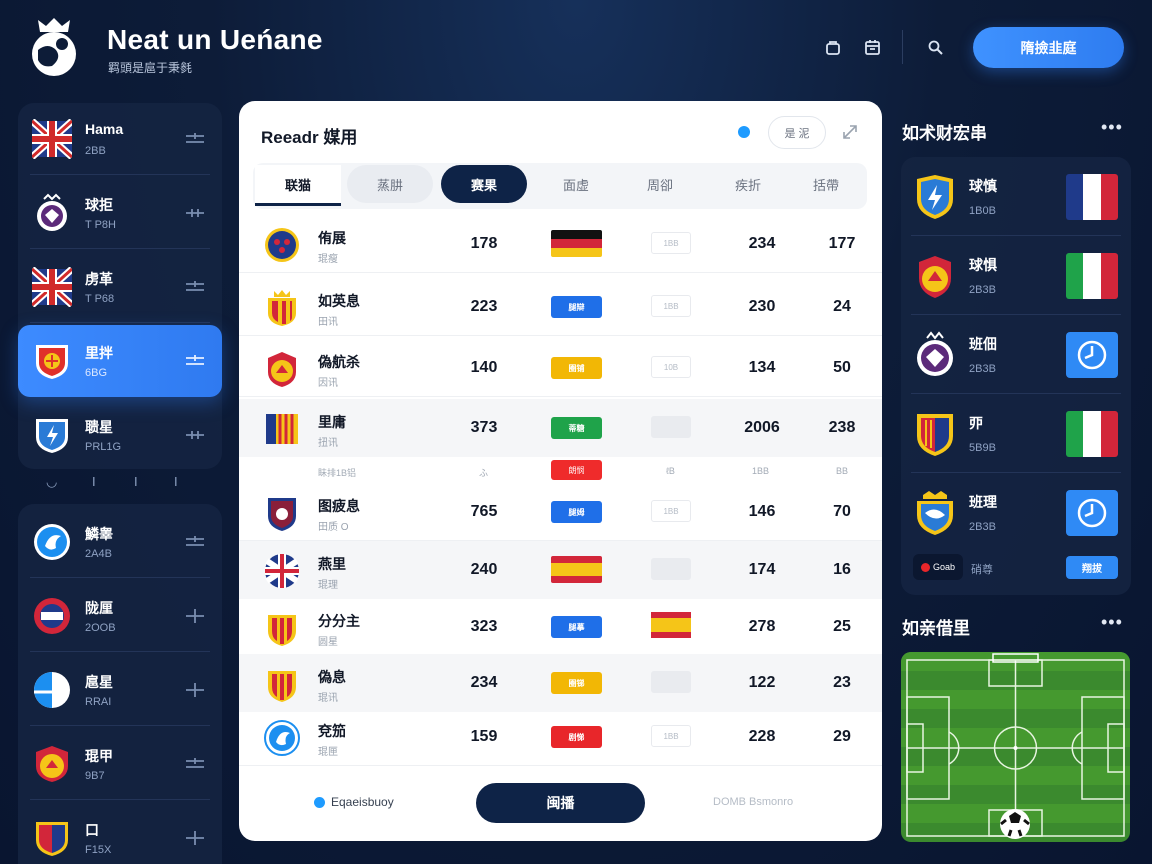 The width and height of the screenshot is (1152, 864). I want to click on provider-action-button: 翔拔, so click(1092, 567).